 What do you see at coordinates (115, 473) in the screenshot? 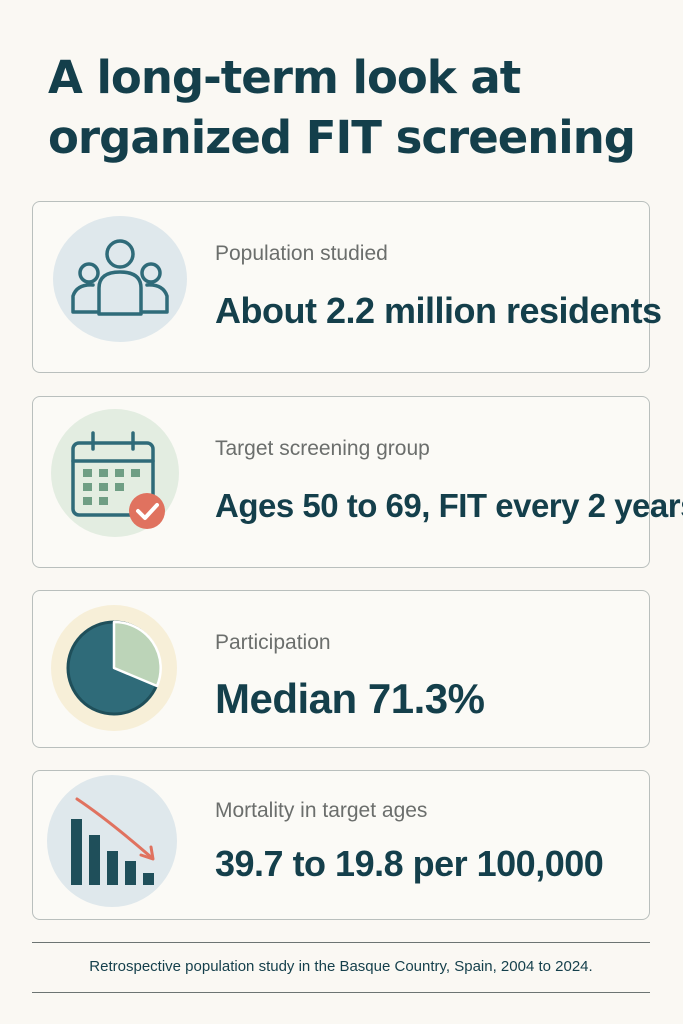
I see `calendar-check-icon` at bounding box center [115, 473].